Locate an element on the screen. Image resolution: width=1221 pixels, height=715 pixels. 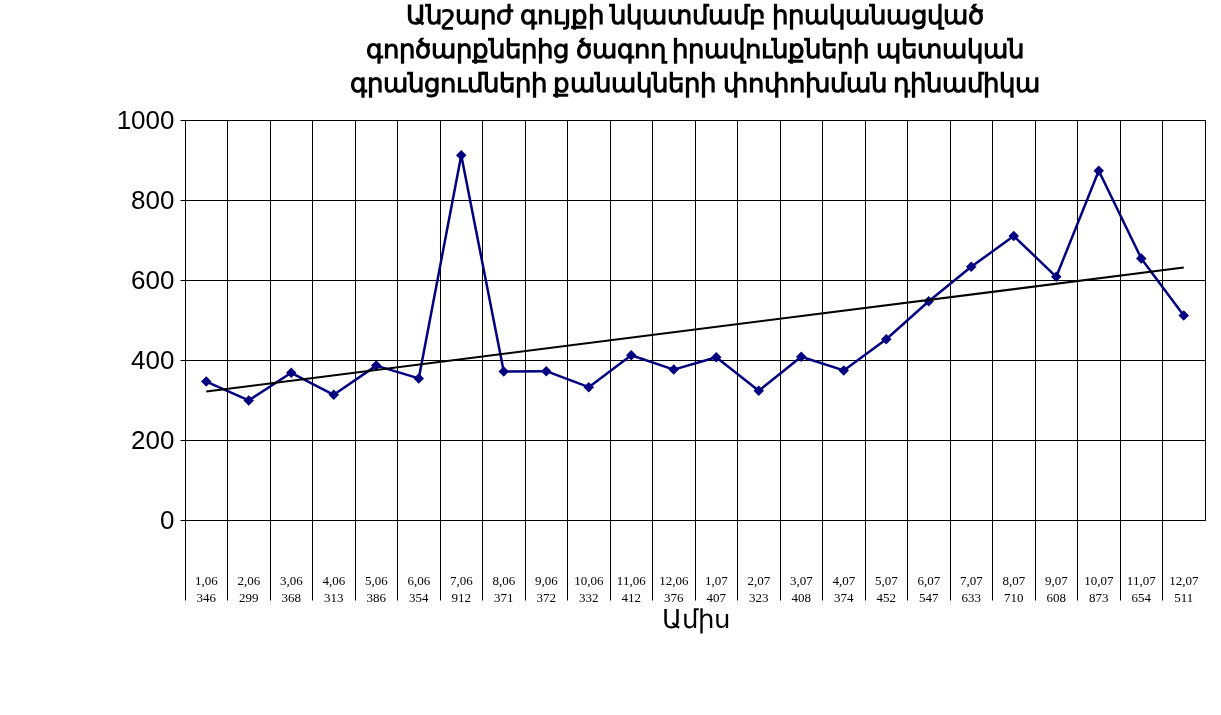
x-tick-label: 9,07 is located at coordinates (1056, 580).